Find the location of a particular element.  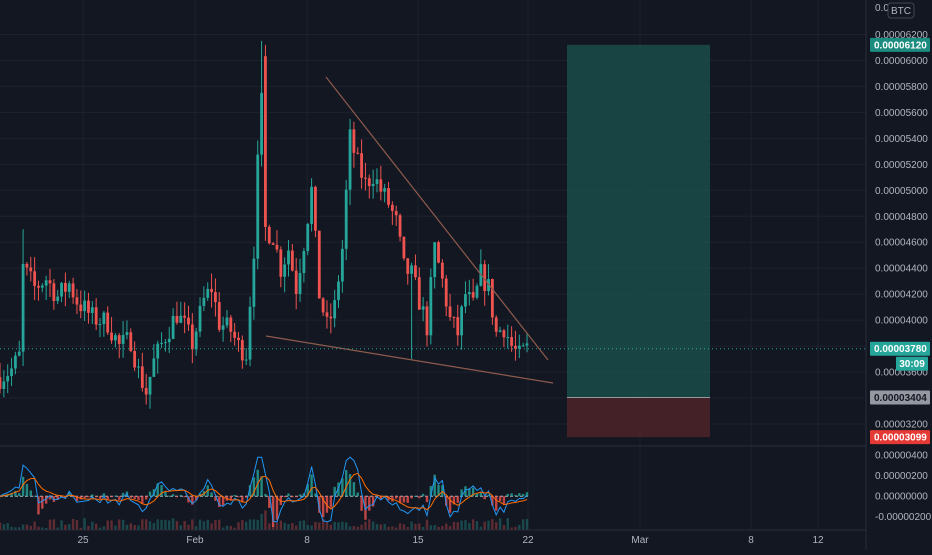

macd-line is located at coordinates (264, 489).